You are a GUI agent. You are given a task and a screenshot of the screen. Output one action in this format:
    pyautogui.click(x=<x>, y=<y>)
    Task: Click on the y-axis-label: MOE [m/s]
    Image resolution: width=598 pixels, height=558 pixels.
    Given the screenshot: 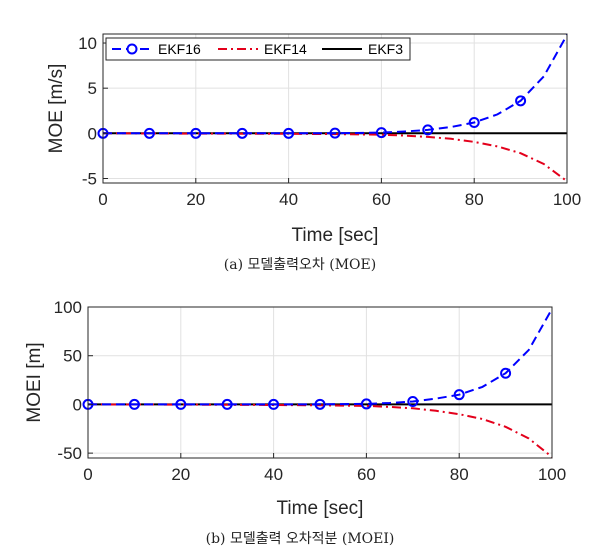 What is the action you would take?
    pyautogui.click(x=56, y=109)
    